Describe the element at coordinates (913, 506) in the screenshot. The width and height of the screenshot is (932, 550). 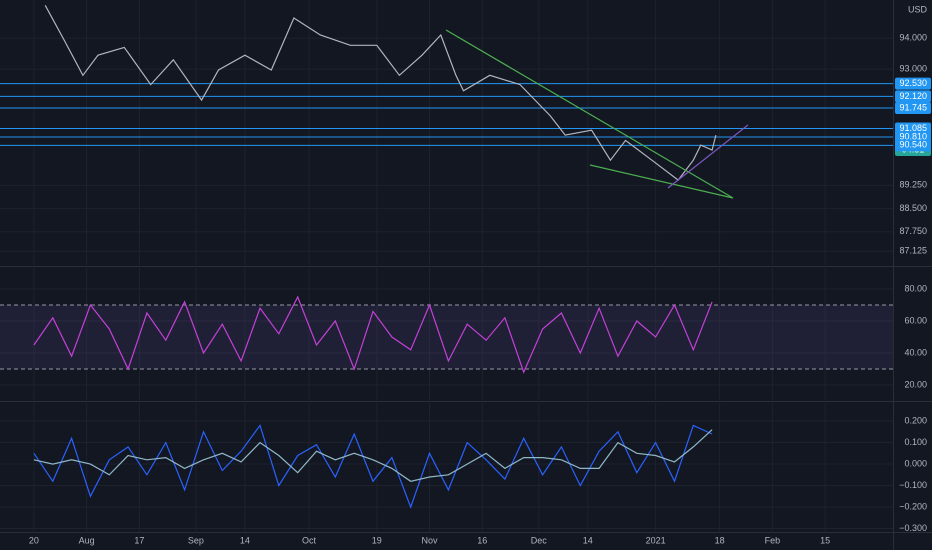
I see `y-tick-label: −0.200` at that location.